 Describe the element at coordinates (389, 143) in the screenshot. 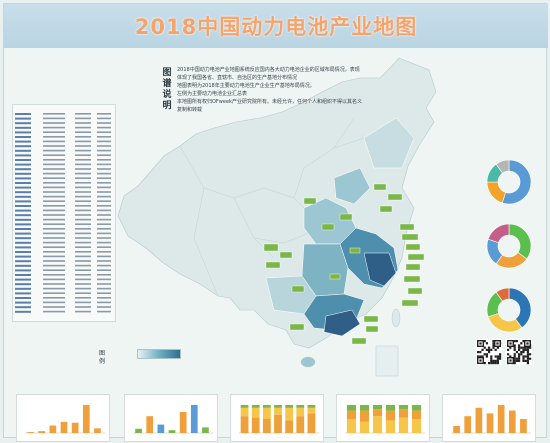

I see `region-northeast` at that location.